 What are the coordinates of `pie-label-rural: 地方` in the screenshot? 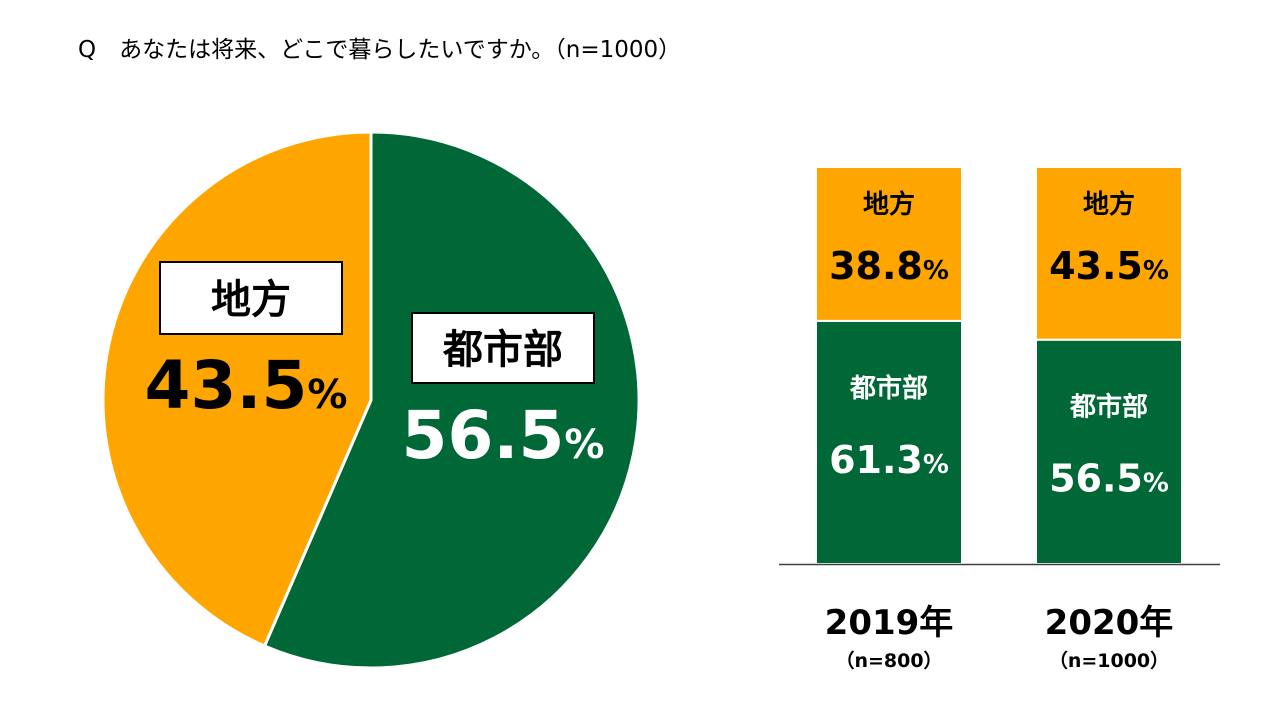 It's located at (251, 300).